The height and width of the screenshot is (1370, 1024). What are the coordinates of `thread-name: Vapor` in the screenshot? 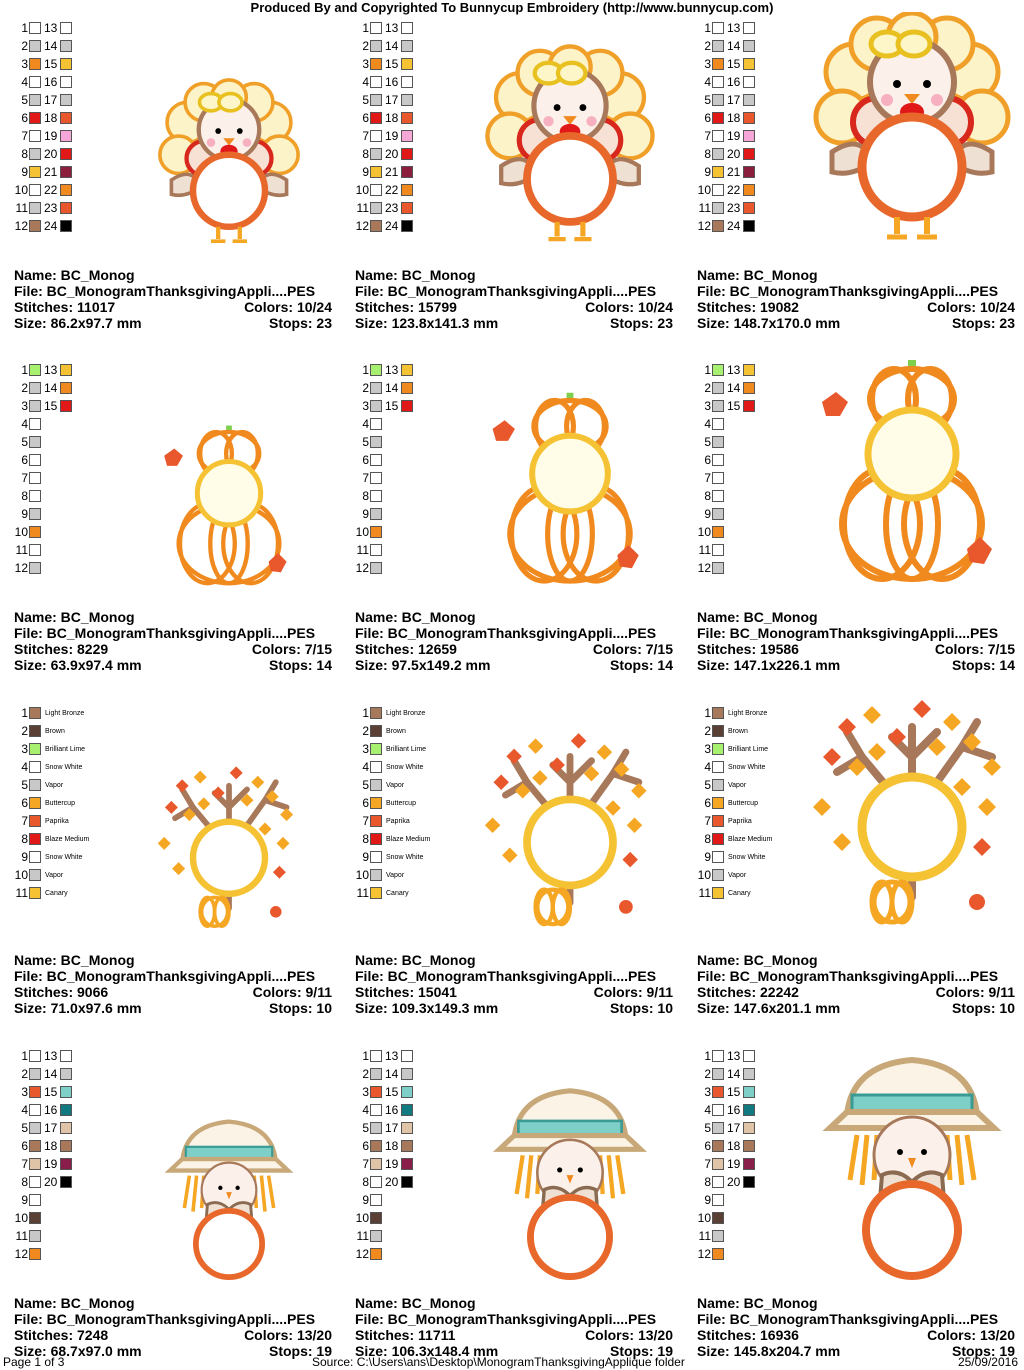 It's located at (737, 875).